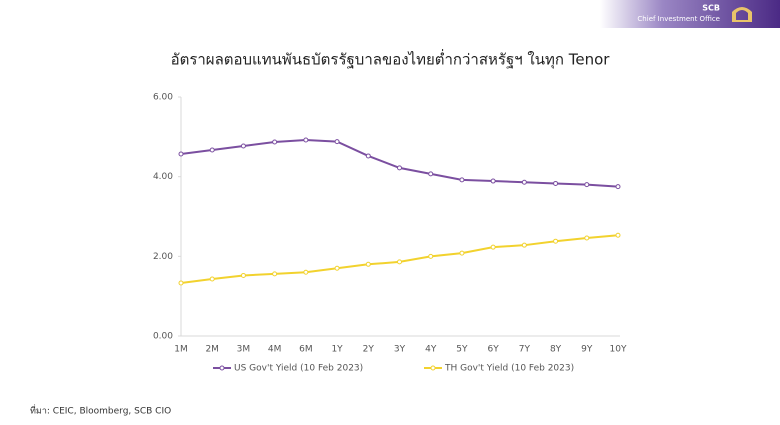 The height and width of the screenshot is (425, 780). Describe the element at coordinates (163, 98) in the screenshot. I see `y-tick-label: 6.00` at that location.